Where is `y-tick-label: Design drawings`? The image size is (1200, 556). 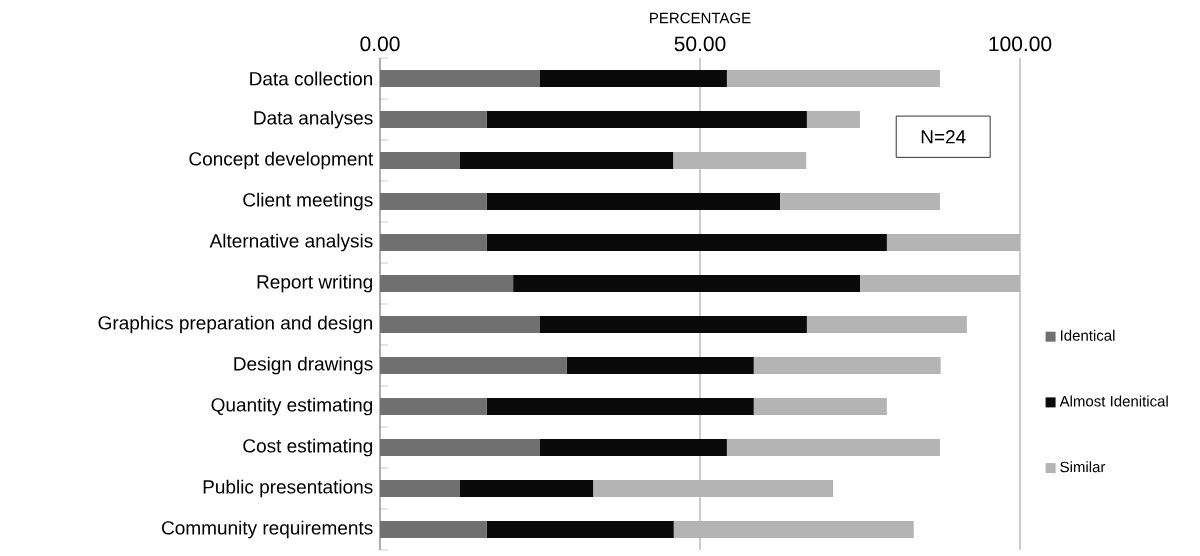 y-tick-label: Design drawings is located at coordinates (303, 365).